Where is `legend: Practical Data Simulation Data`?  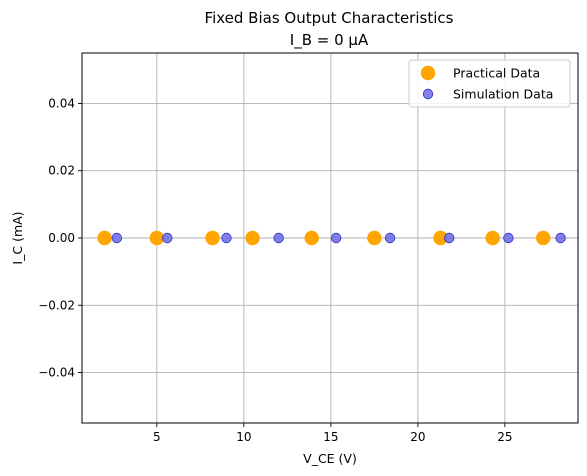
legend: Practical Data Simulation Data is located at coordinates (489, 83).